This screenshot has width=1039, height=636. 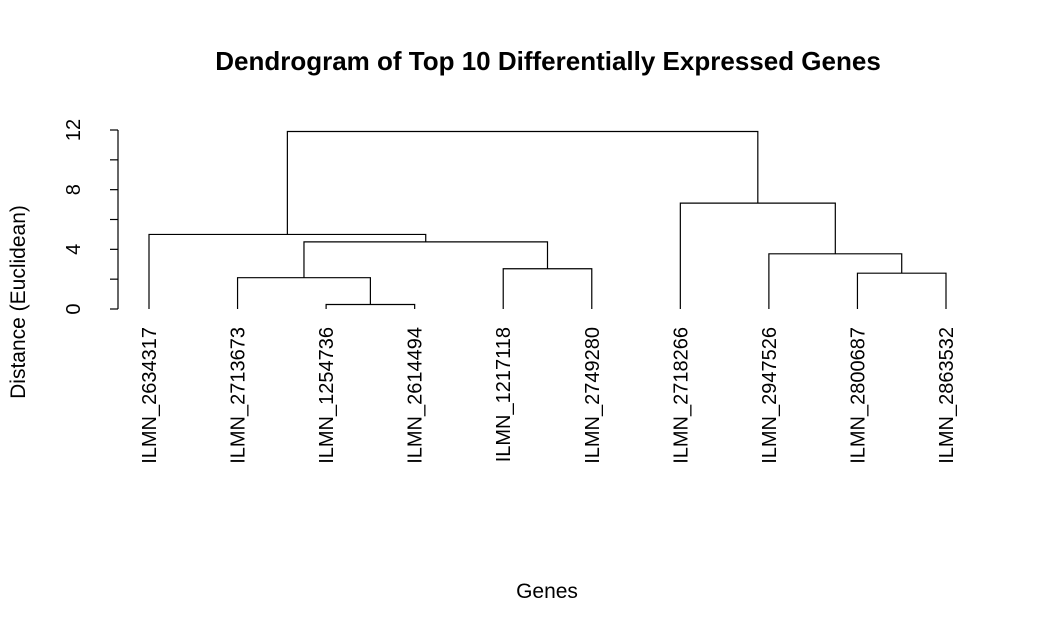 I want to click on dendrogram-link-m3, so click(x=901, y=290).